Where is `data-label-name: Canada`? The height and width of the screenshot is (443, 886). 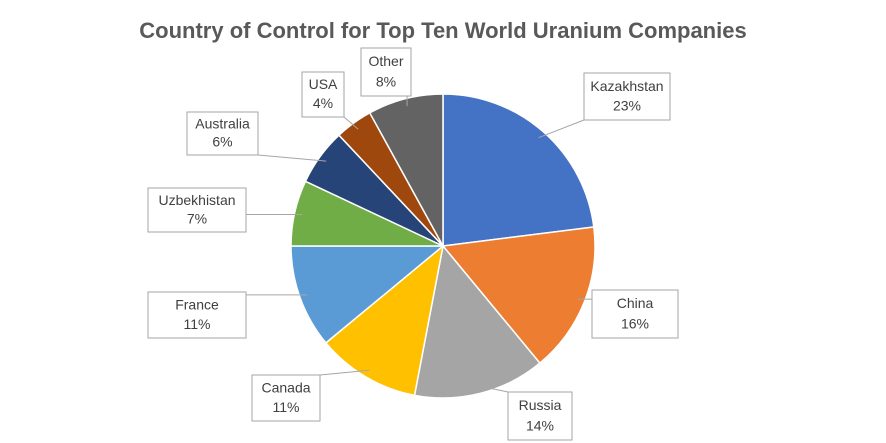 data-label-name: Canada is located at coordinates (285, 388).